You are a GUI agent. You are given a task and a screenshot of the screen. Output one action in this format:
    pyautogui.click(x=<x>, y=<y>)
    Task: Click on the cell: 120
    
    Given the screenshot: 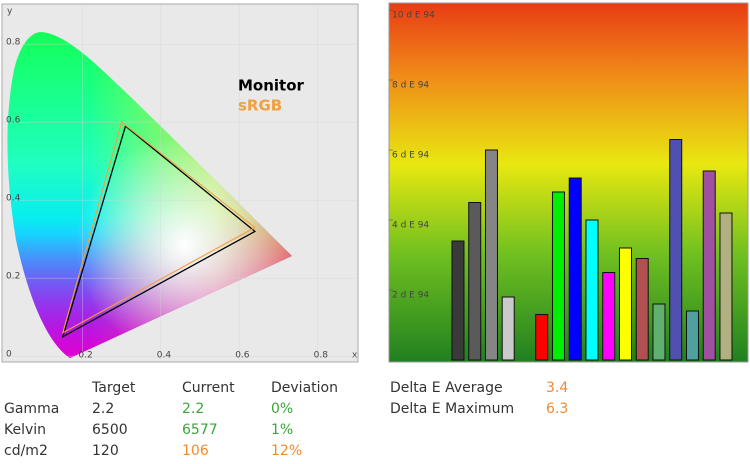 What is the action you would take?
    pyautogui.click(x=105, y=451)
    